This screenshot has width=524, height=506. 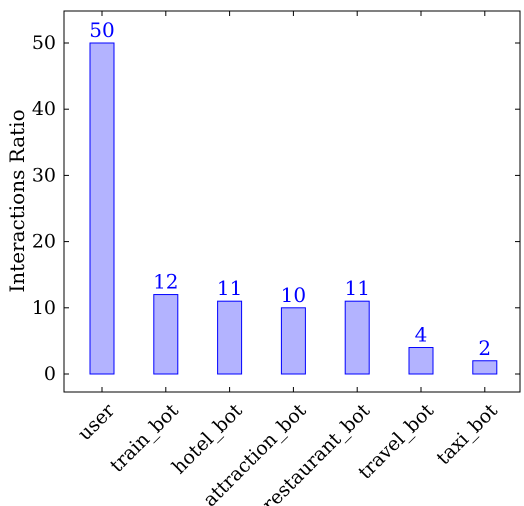 What do you see at coordinates (97, 422) in the screenshot?
I see `x-tick-label-user: user` at bounding box center [97, 422].